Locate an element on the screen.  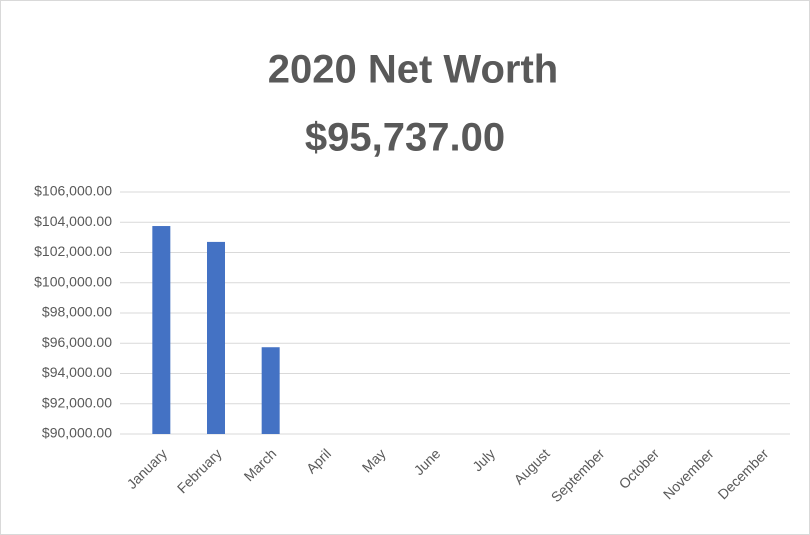
y-tick-label: $104,000.00 is located at coordinates (73, 221).